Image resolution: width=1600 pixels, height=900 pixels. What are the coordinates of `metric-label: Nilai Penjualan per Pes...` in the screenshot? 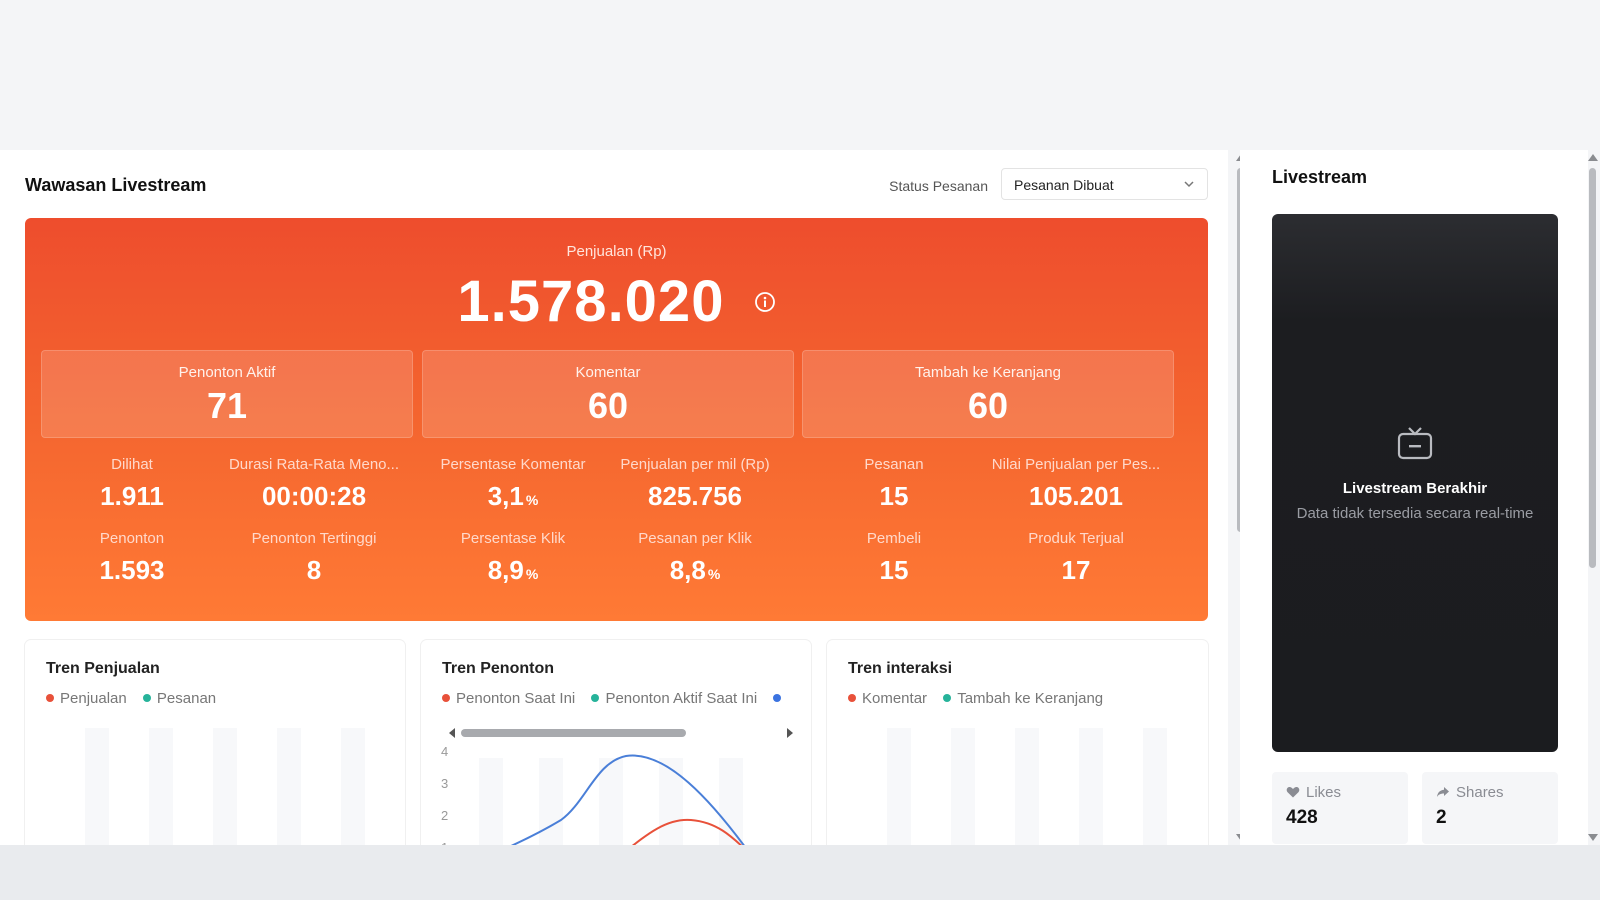 It's located at (1076, 464).